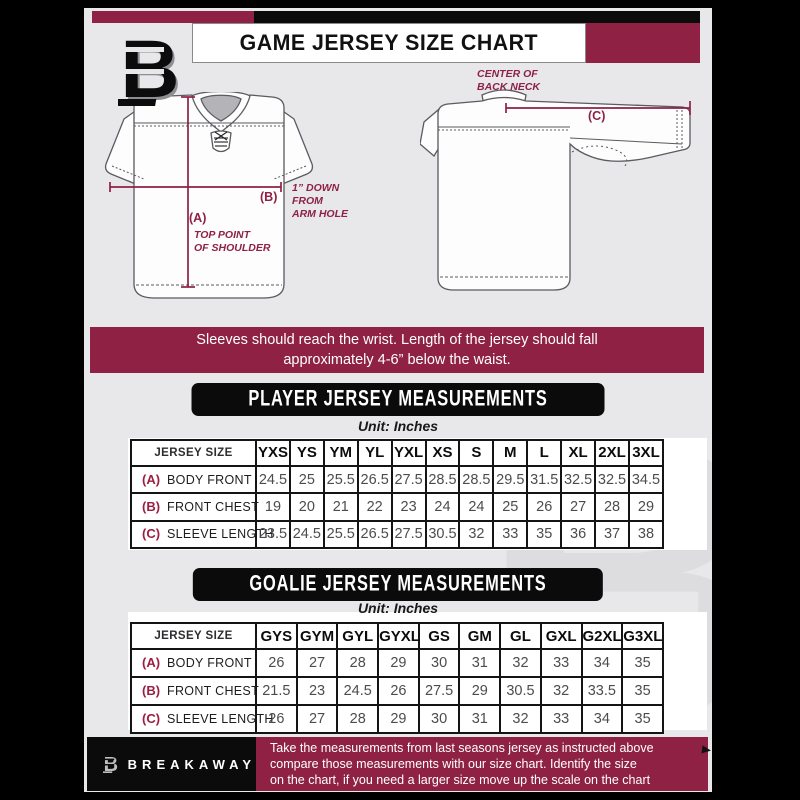  I want to click on label-a: (A), so click(198, 218).